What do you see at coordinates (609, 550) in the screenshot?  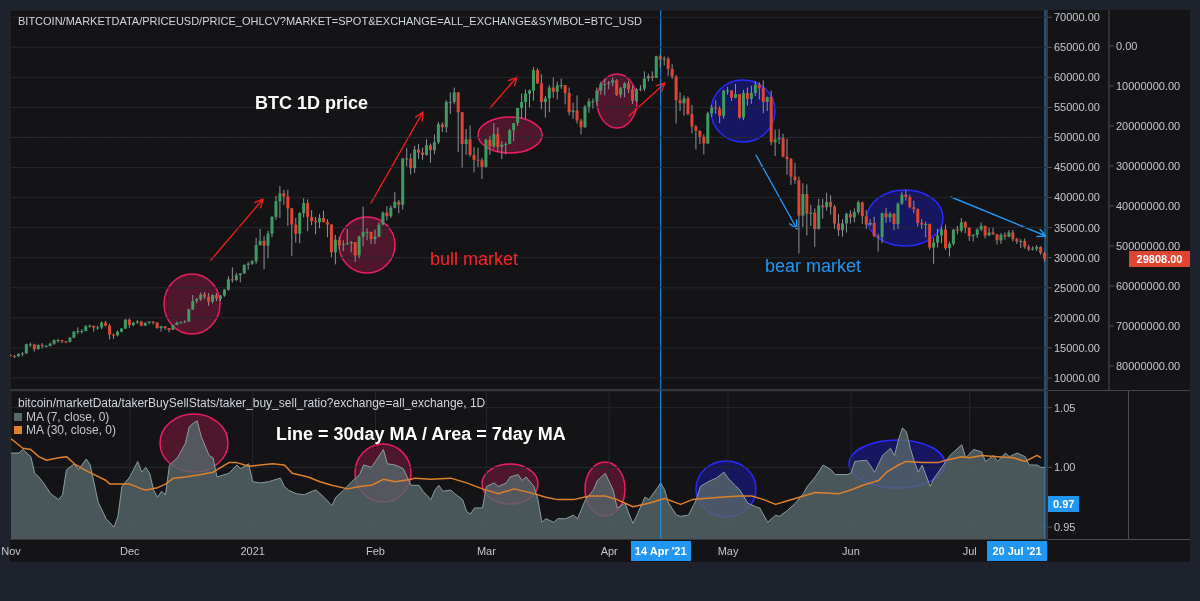 I see `x-tick-label: Apr` at bounding box center [609, 550].